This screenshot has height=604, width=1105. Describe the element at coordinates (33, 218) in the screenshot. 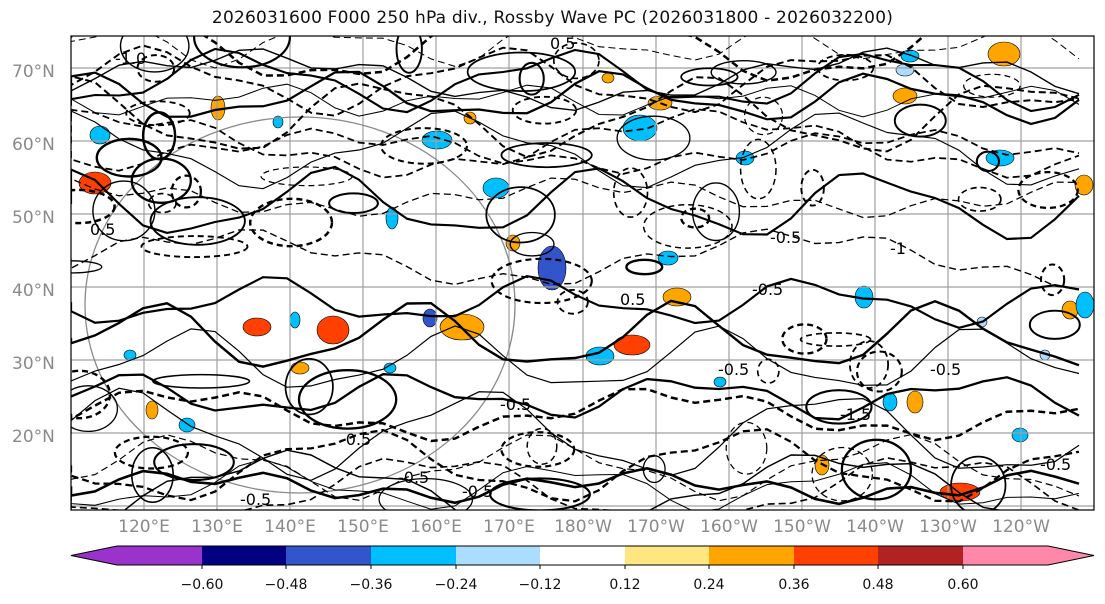

I see `lat-tick-label: 50°N` at that location.